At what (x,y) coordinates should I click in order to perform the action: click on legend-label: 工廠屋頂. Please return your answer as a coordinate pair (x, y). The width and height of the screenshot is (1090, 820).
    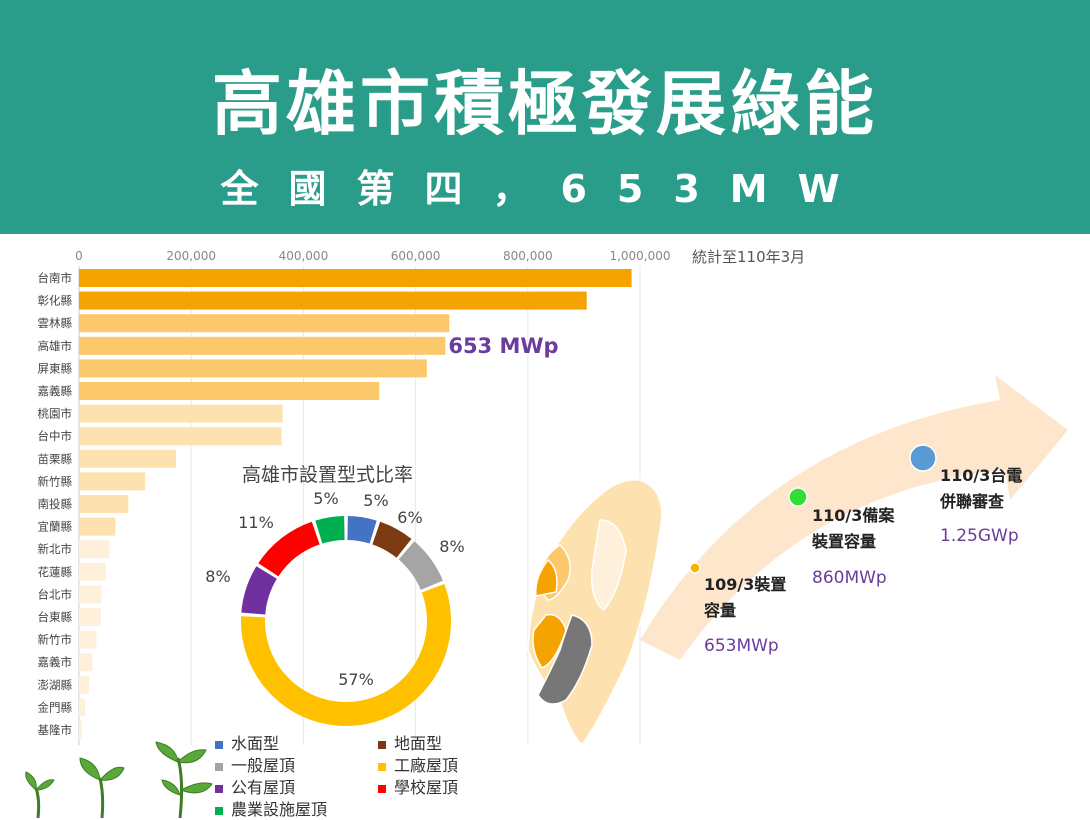
    Looking at the image, I should click on (426, 765).